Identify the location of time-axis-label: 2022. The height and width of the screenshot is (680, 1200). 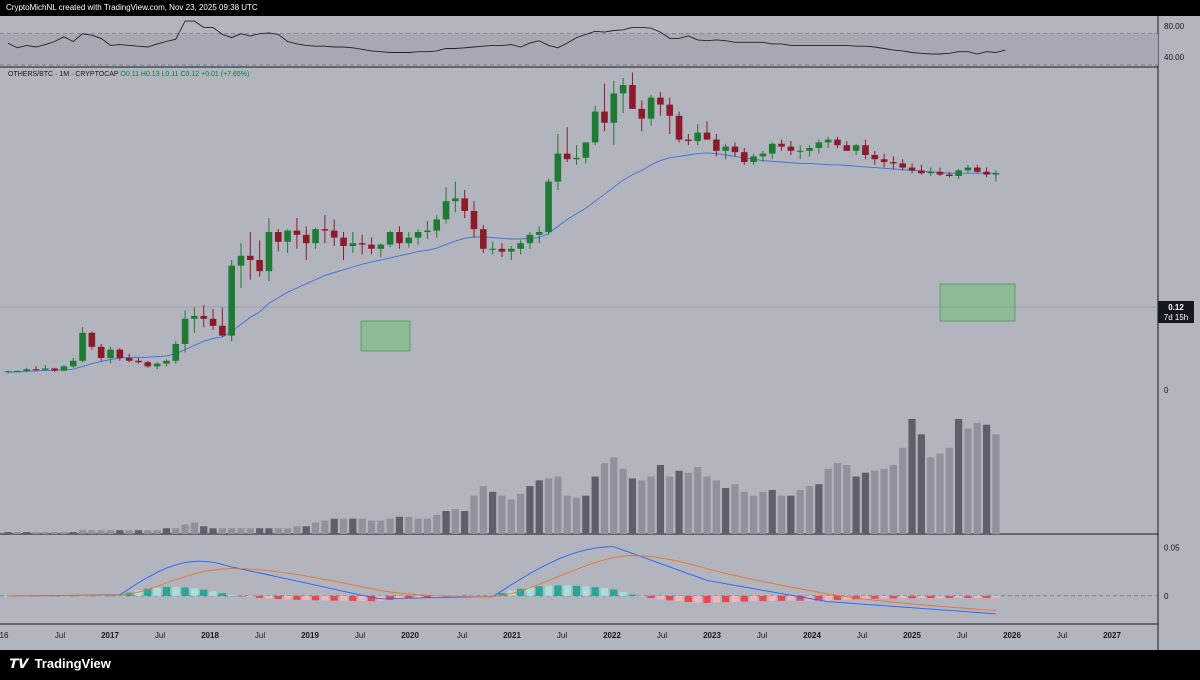
(612, 635).